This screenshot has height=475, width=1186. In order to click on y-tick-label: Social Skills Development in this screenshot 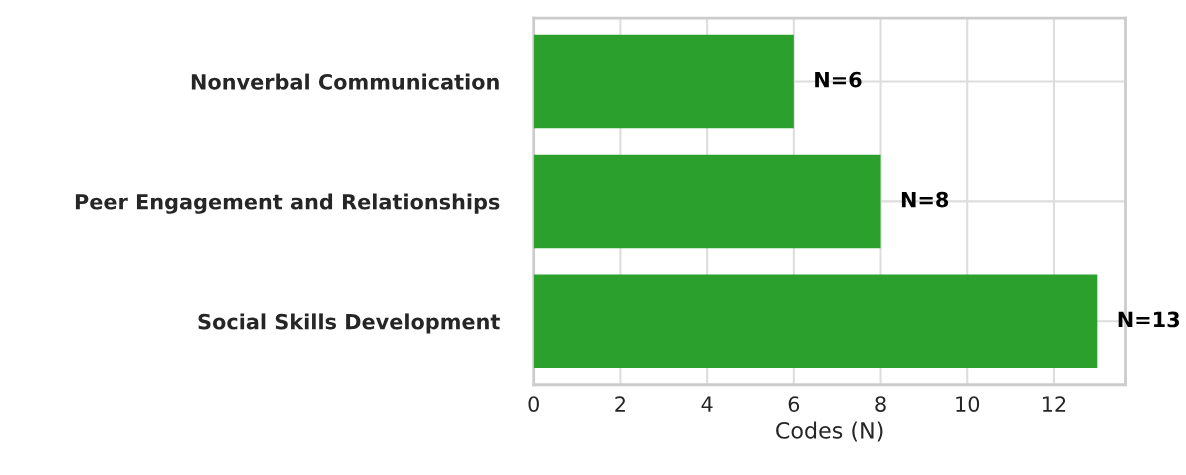, I will do `click(349, 323)`.